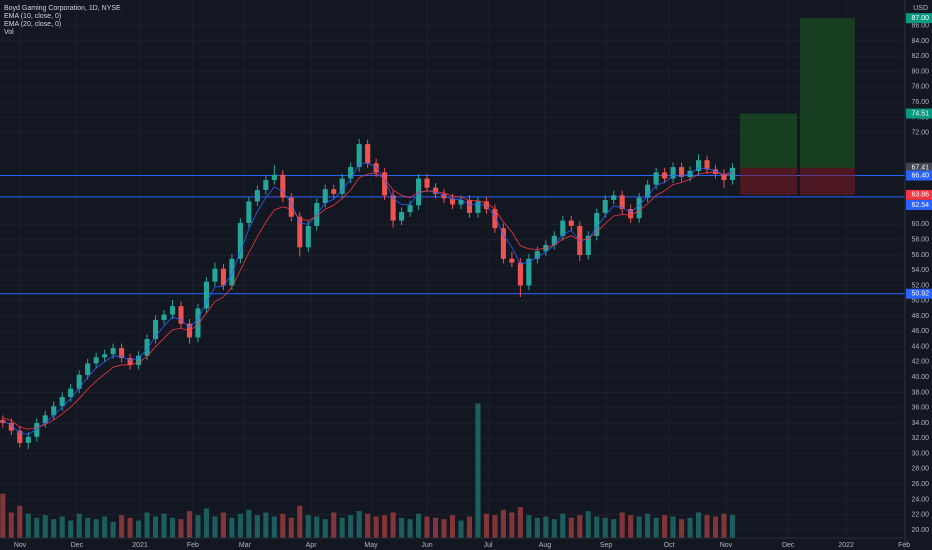  Describe the element at coordinates (920, 285) in the screenshot. I see `y-tick-label: 52.00` at that location.